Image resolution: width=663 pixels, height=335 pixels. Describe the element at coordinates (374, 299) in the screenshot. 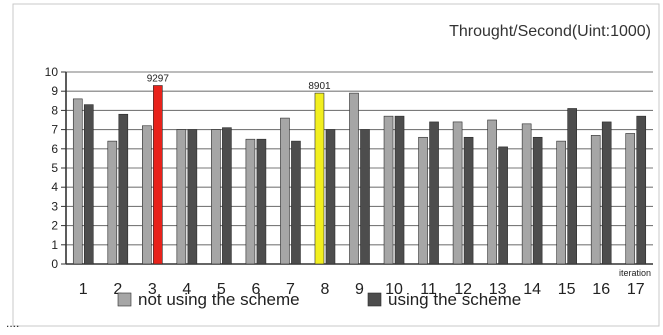

I see `legend-swatch-using` at that location.